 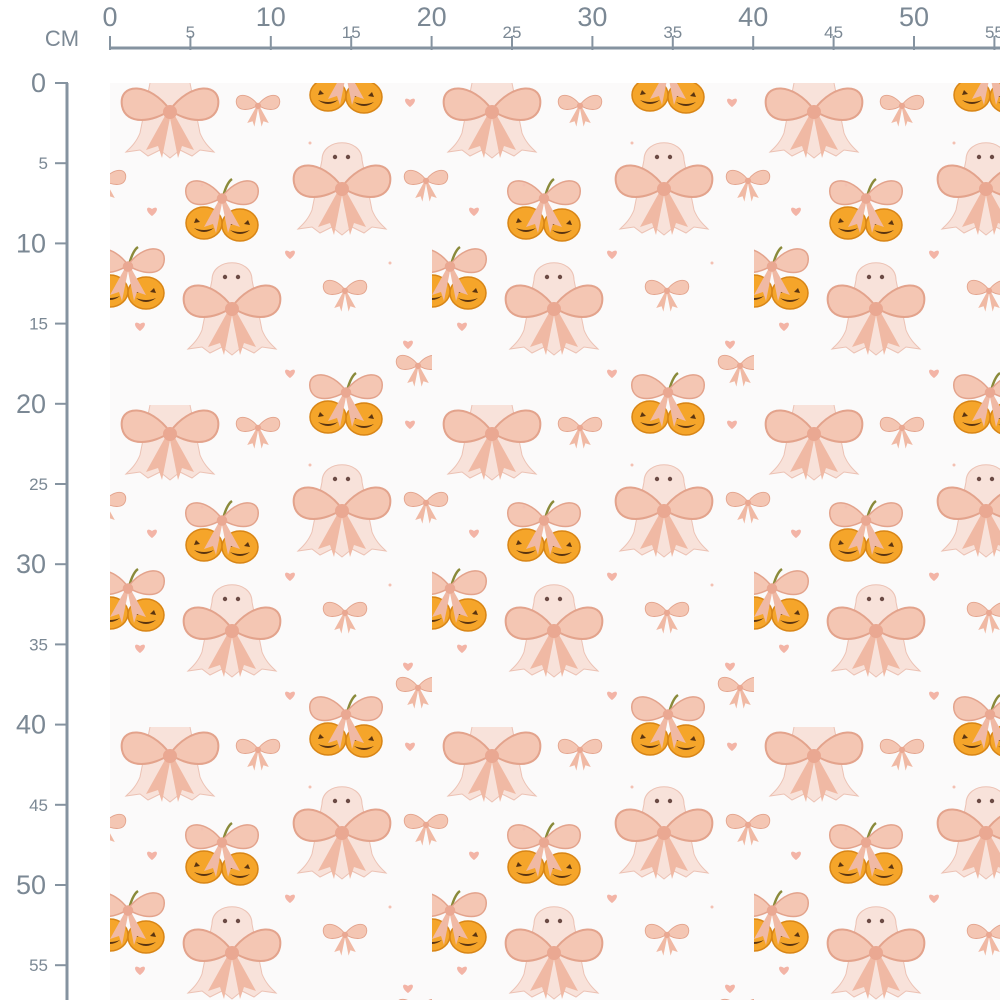 I want to click on top-tick-label: 5, so click(x=190, y=32).